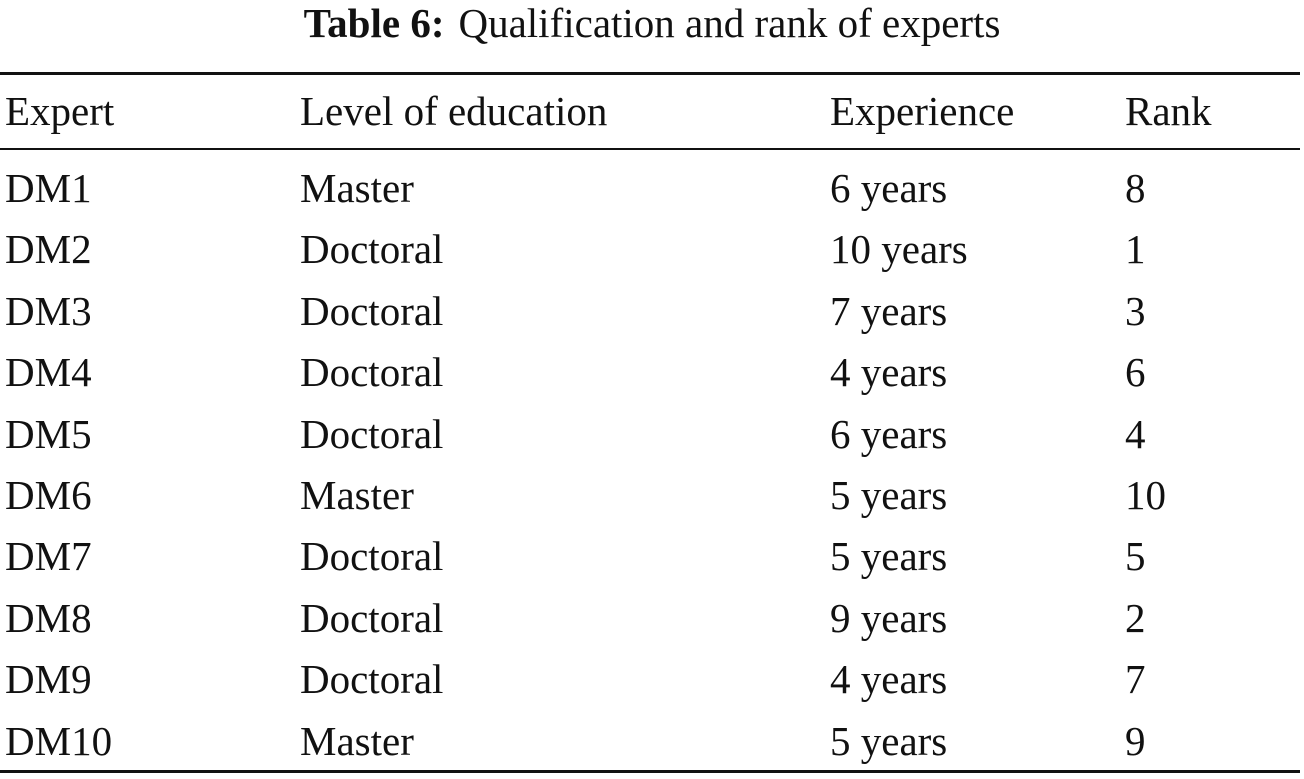 The image size is (1304, 779). What do you see at coordinates (1135, 188) in the screenshot?
I see `table-cell: 8` at bounding box center [1135, 188].